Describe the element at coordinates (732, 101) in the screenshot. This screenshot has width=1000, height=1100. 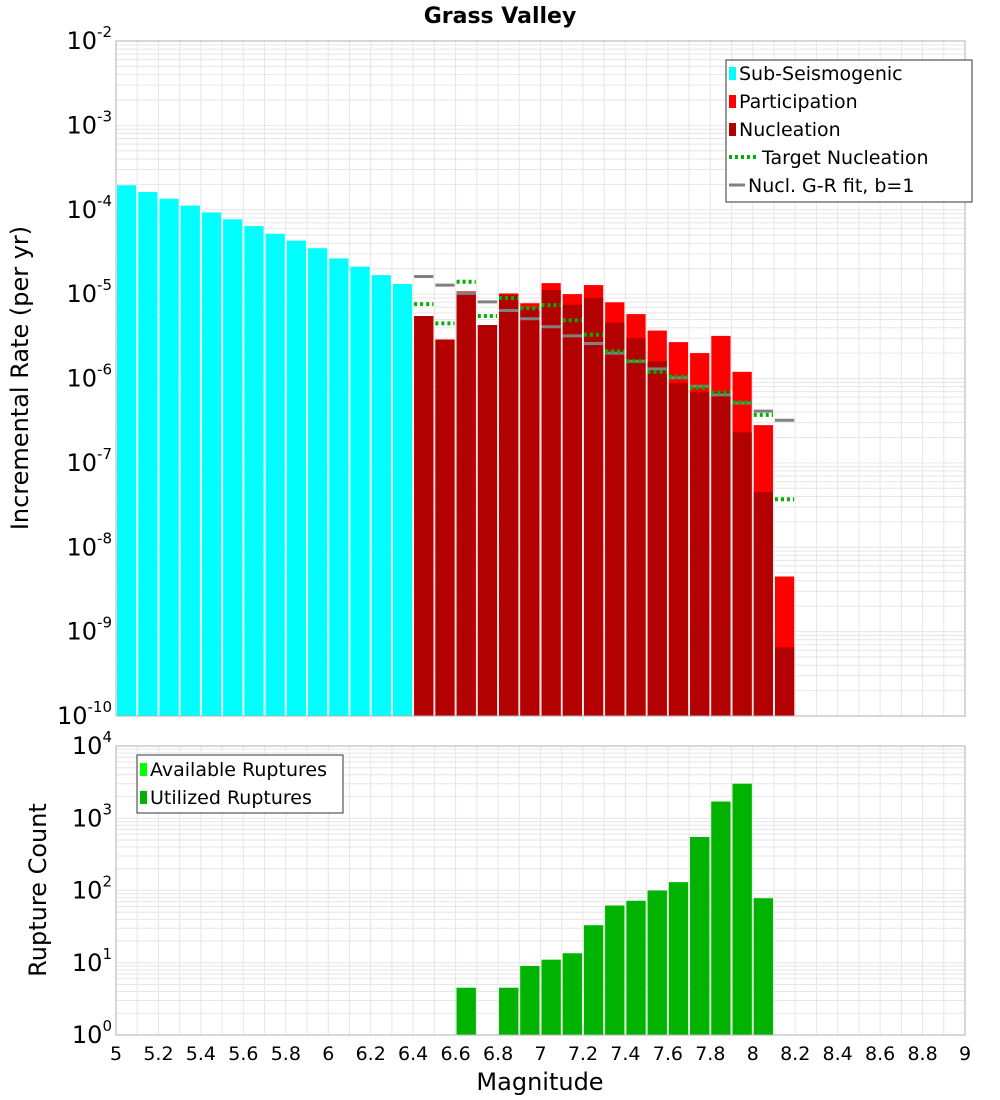
I see `legend-swatch-participation` at that location.